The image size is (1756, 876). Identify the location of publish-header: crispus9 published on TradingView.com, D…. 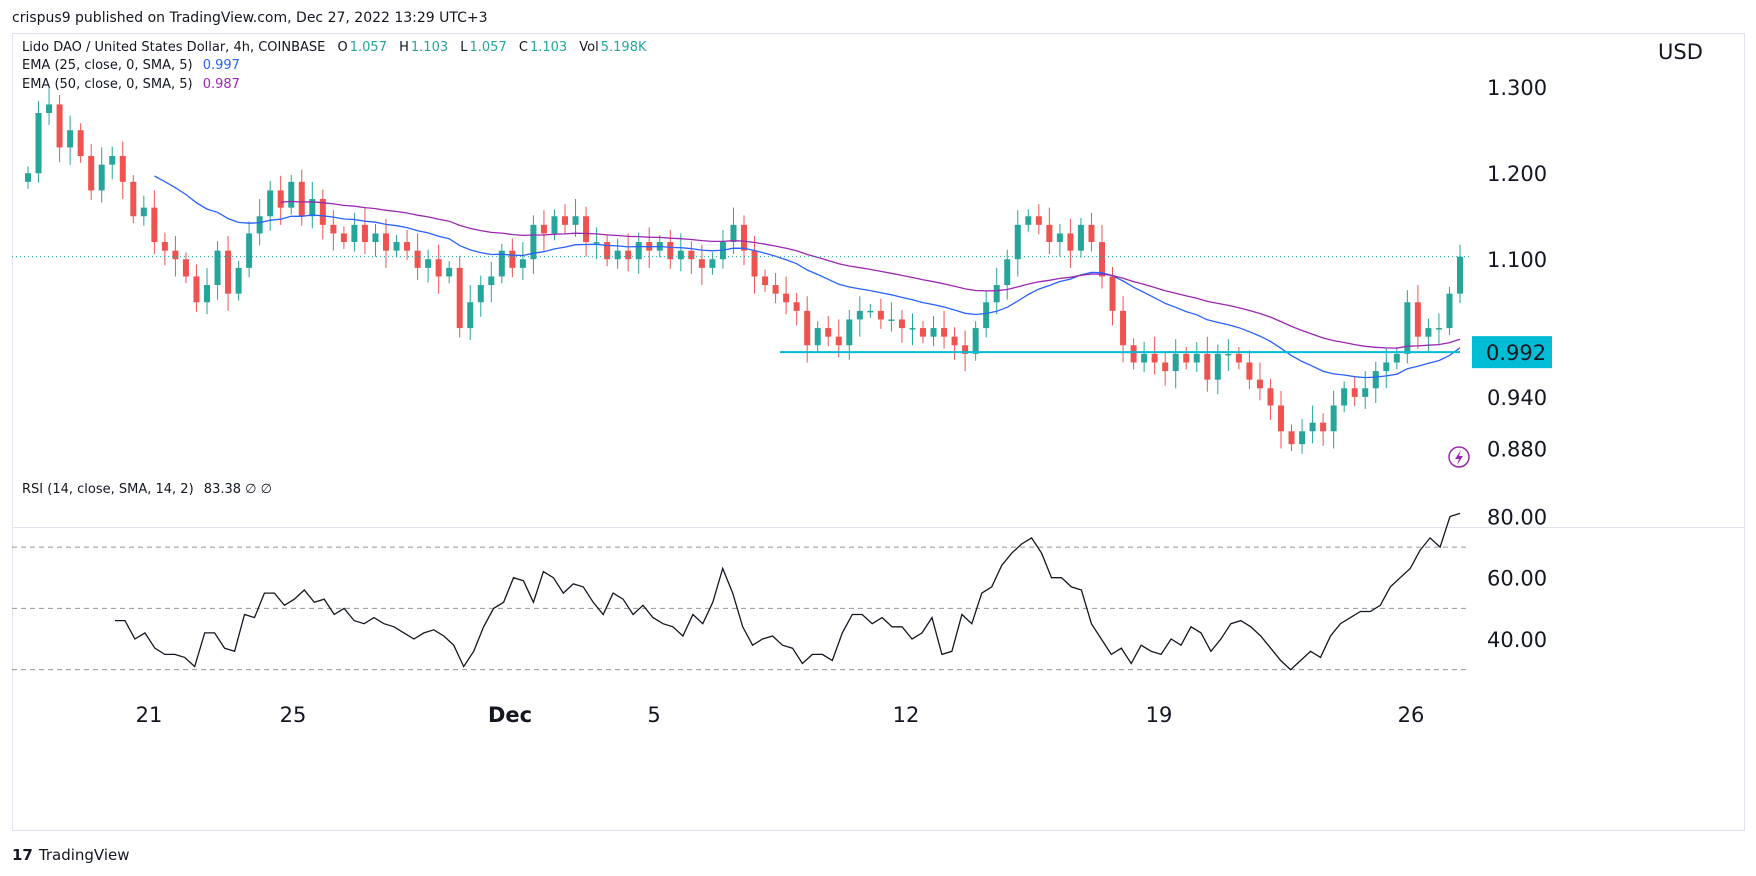
(878, 20).